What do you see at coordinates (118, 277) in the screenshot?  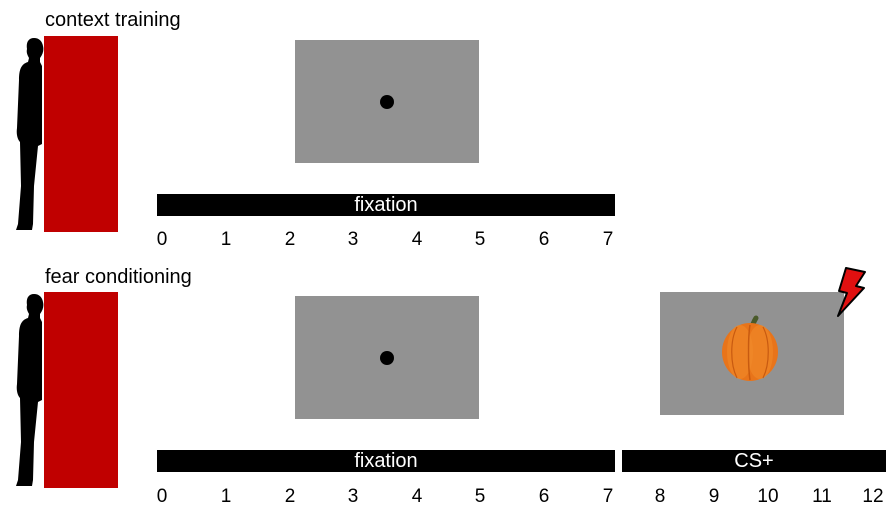 I see `section-title-fear-conditioning: fear conditioning` at bounding box center [118, 277].